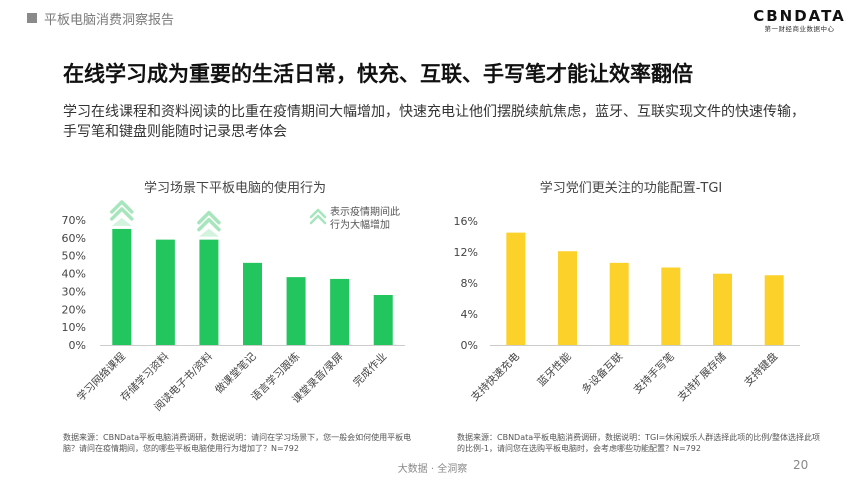 This screenshot has height=482, width=865. What do you see at coordinates (702, 377) in the screenshot?
I see `x-tick-label: 支持扩展存储` at bounding box center [702, 377].